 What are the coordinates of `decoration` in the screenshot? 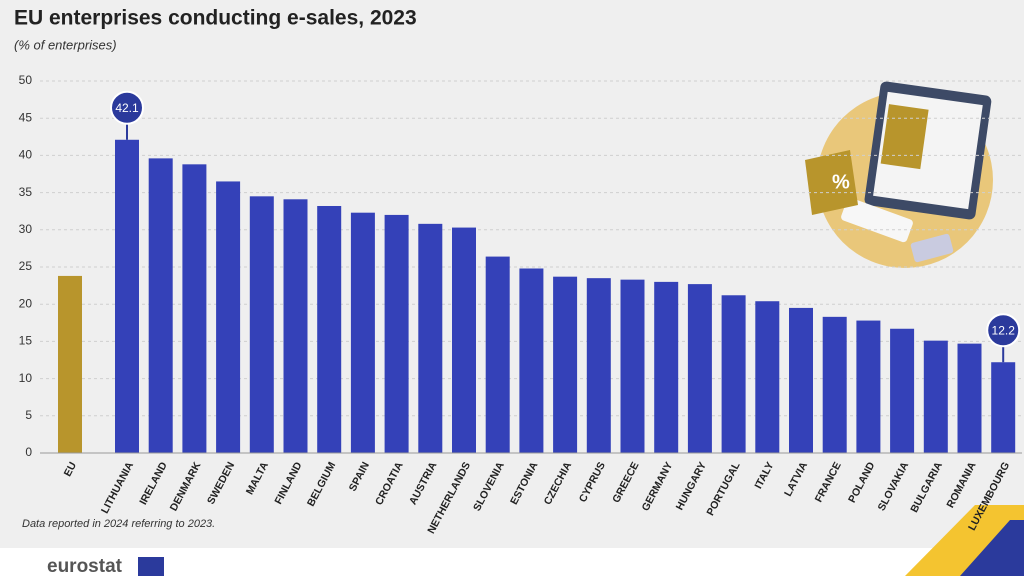 It's located at (992, 548).